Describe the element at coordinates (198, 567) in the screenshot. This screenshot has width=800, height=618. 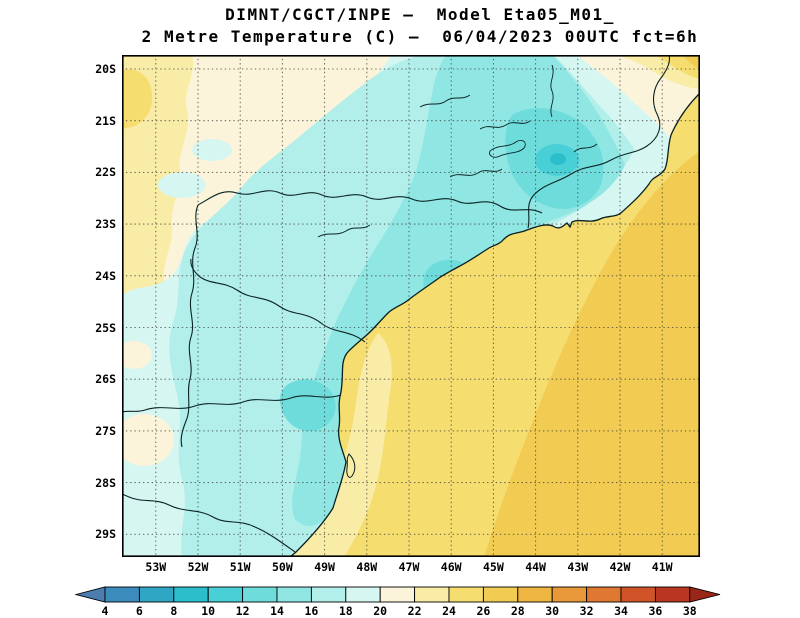
I see `lon-tick-label: 52W` at that location.